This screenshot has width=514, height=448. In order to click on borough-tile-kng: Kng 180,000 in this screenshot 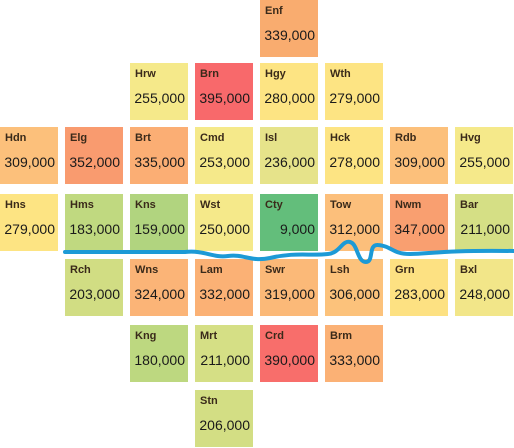, I will do `click(159, 353)`.